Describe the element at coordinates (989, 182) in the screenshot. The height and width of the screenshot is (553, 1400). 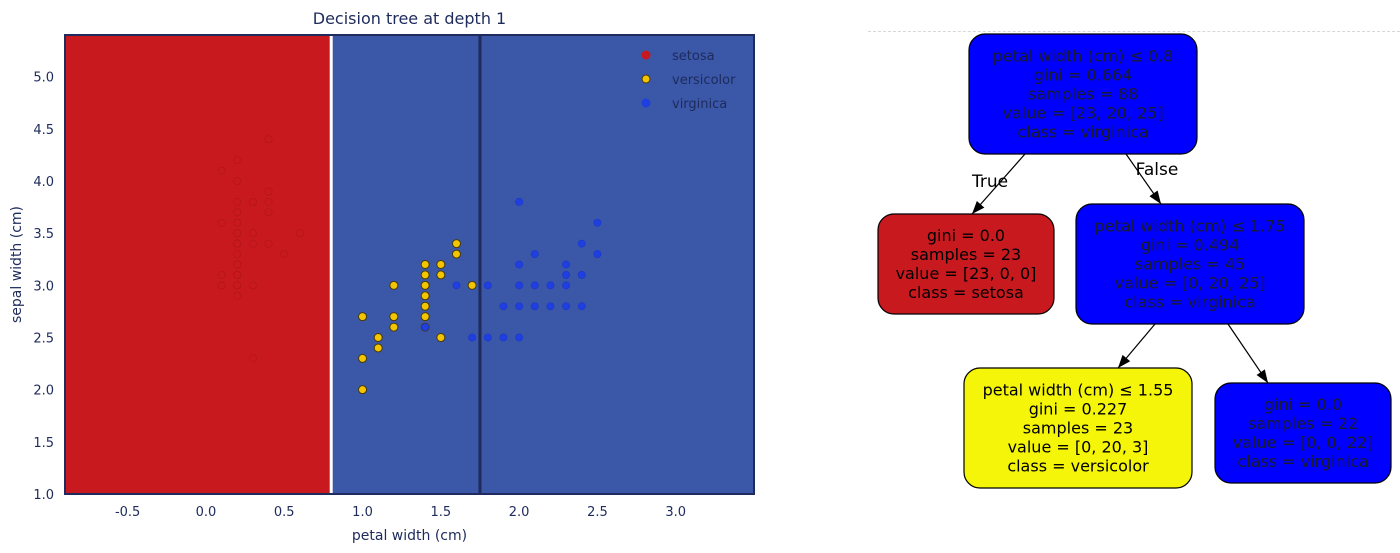
I see `edge-label-true: True` at that location.